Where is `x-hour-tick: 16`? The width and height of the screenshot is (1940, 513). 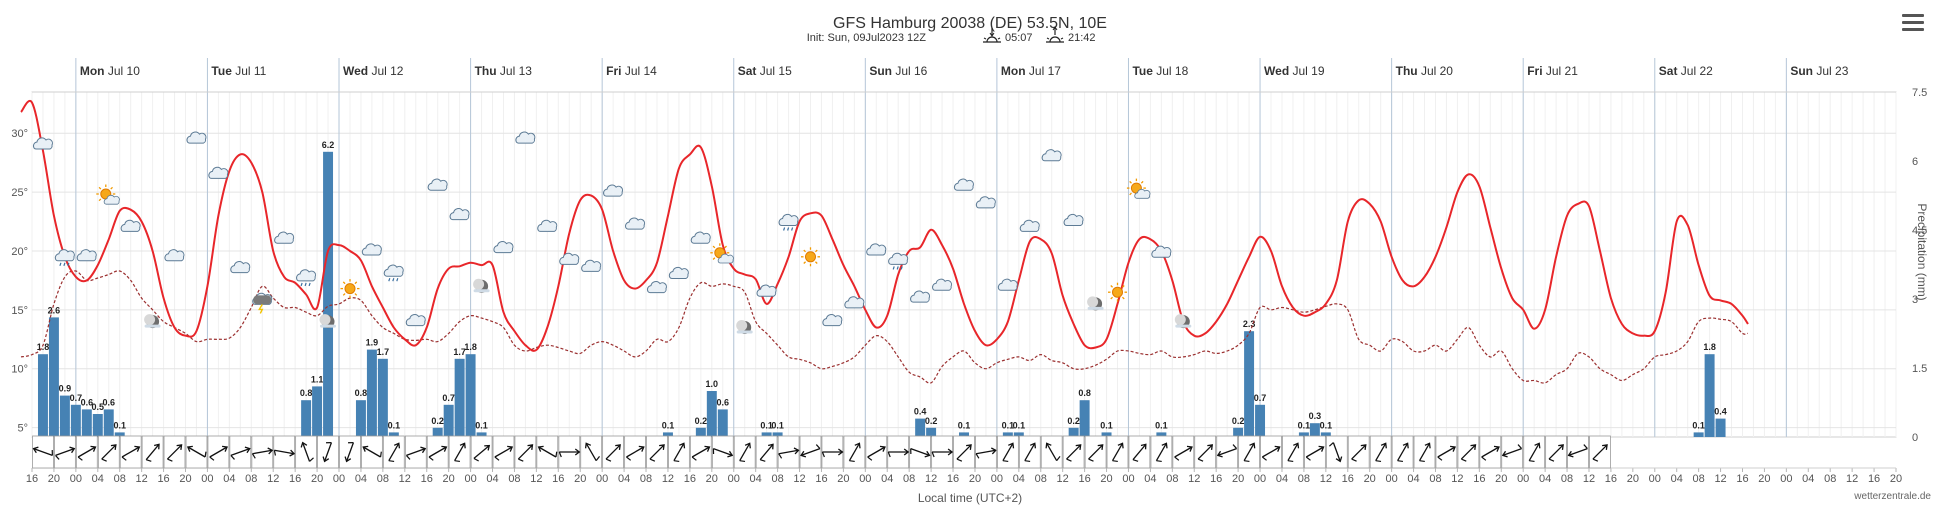
x-hour-tick: 16 is located at coordinates (1874, 479).